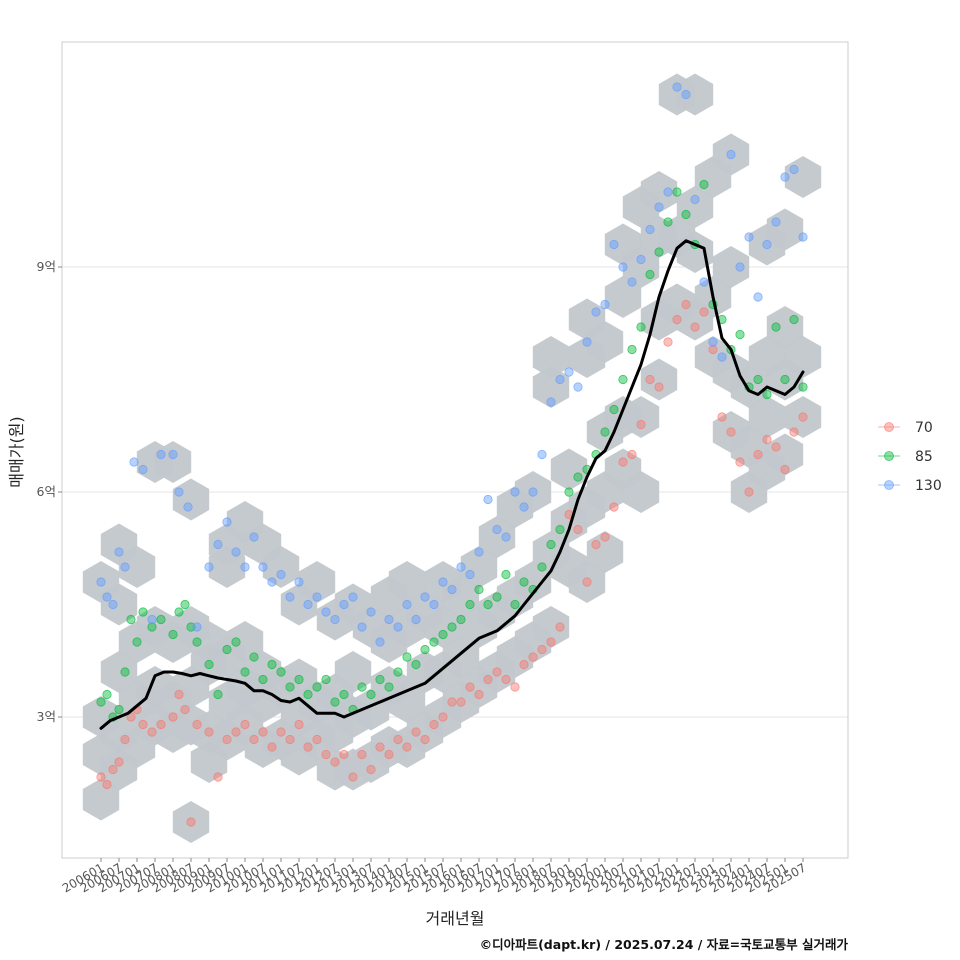 The image size is (960, 960). I want to click on legend-label-130: 130, so click(928, 486).